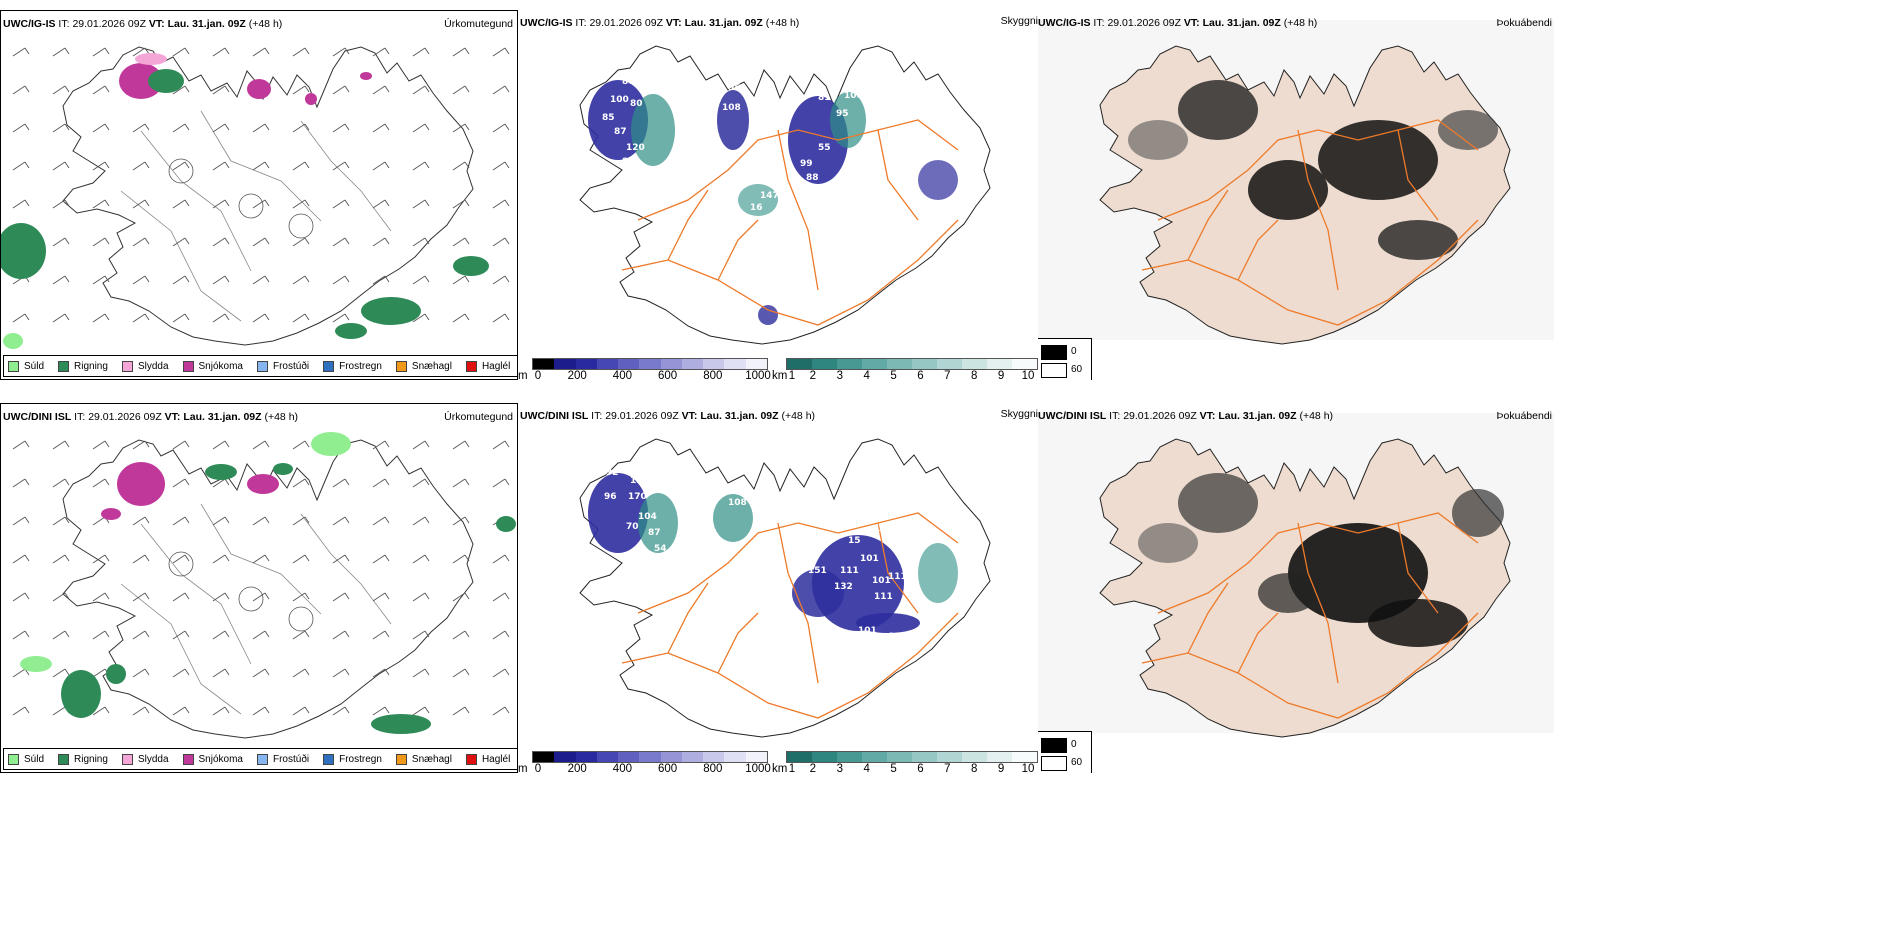  Describe the element at coordinates (920, 375) in the screenshot. I see `colorbar-tick-label: 6` at that location.